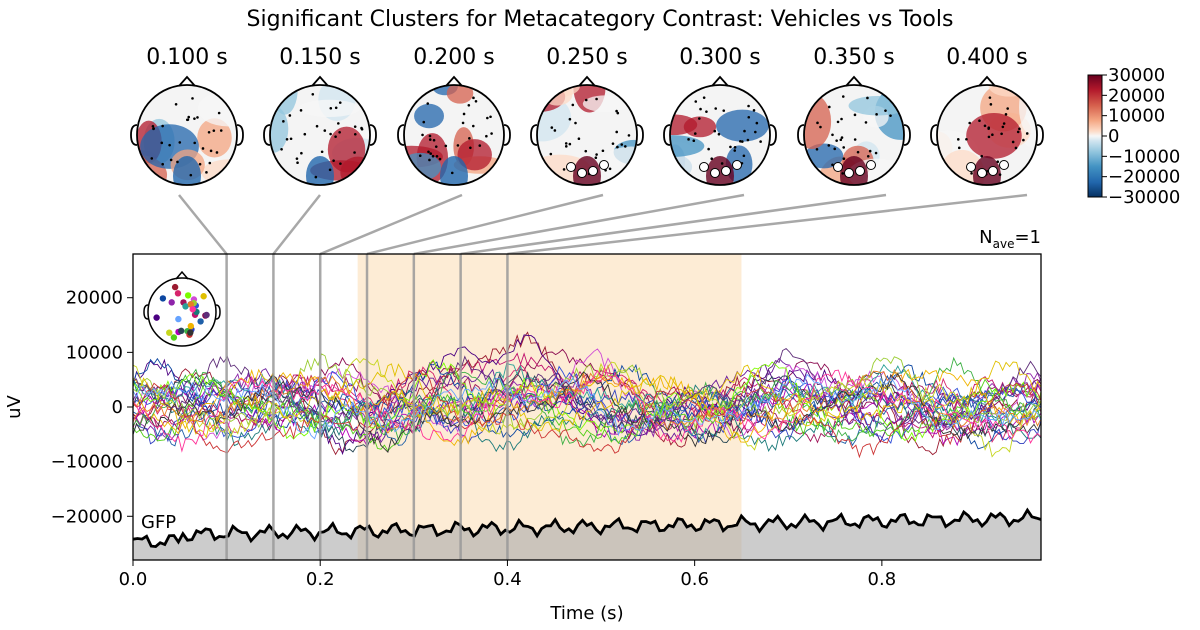 This screenshot has height=630, width=1200. I want to click on topomap-0: 0.100 s, so click(187, 115).